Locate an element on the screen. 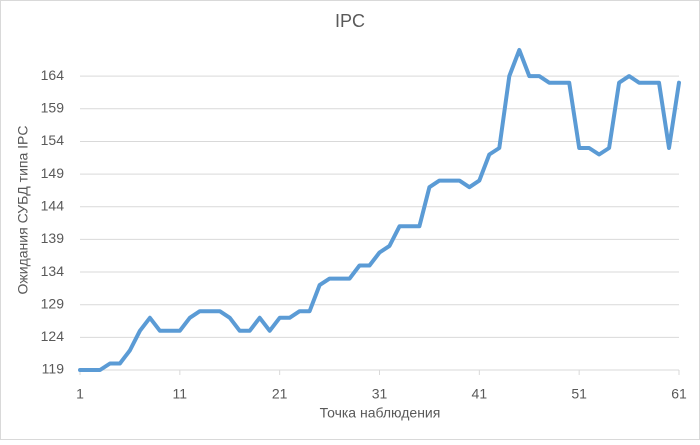 Image resolution: width=700 pixels, height=445 pixels. y-tick-label: 164 is located at coordinates (53, 75).